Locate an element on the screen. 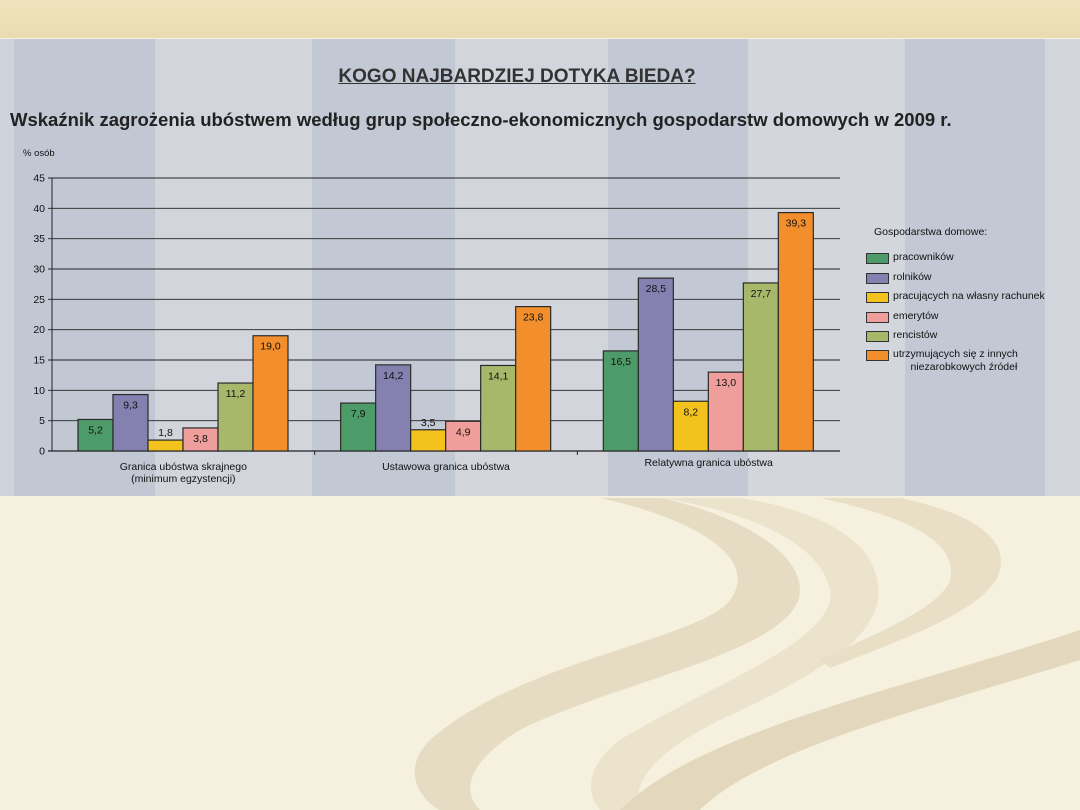 The height and width of the screenshot is (810, 1080). y-tick-label: 40 is located at coordinates (39, 209).